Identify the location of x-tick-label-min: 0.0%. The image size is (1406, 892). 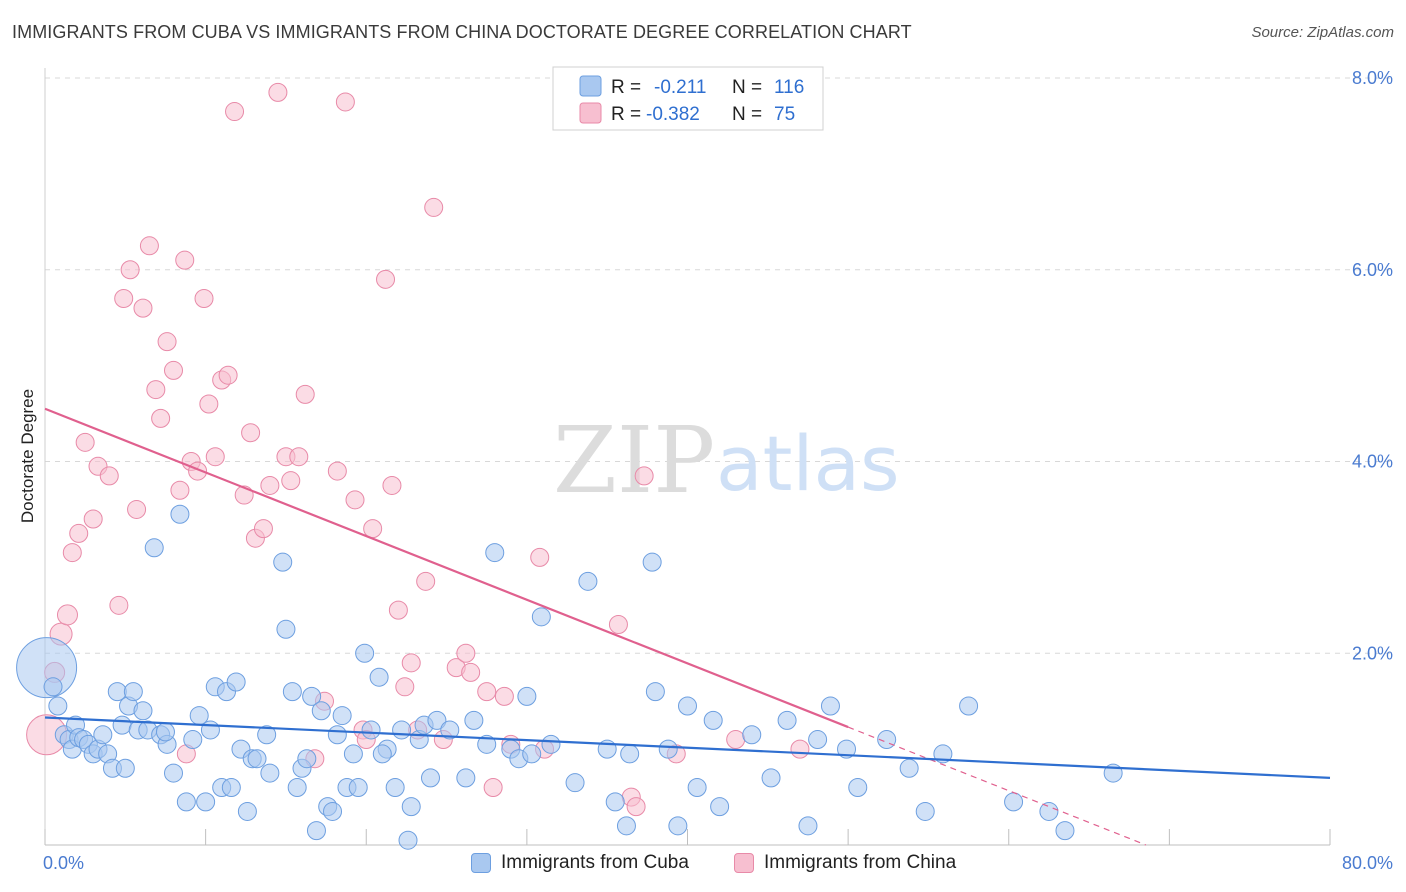
(63, 863).